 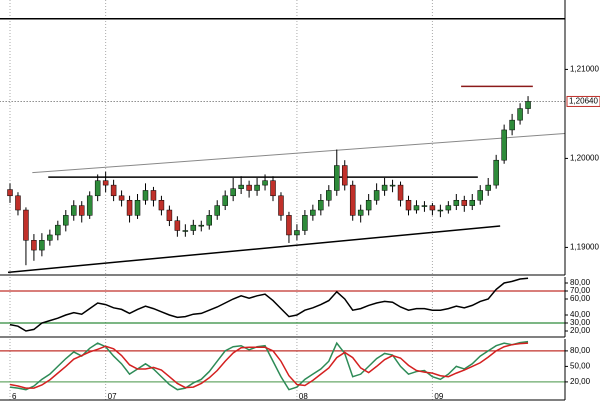 I want to click on last-price-box, so click(x=583, y=101).